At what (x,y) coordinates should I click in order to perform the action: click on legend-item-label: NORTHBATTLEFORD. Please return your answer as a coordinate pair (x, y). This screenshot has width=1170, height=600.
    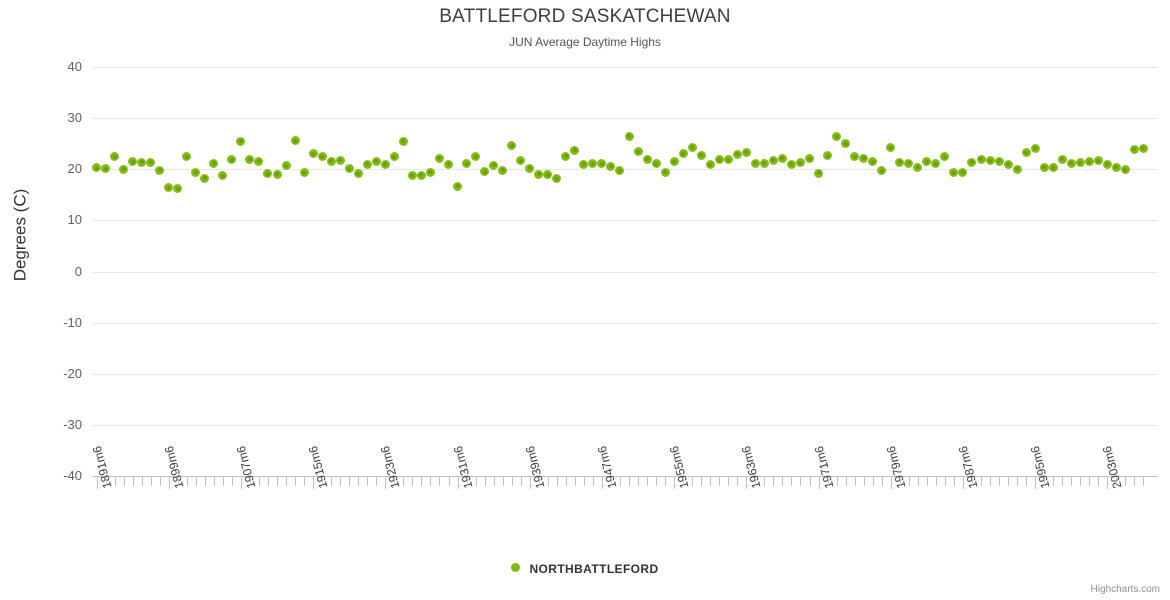
    Looking at the image, I should click on (594, 568).